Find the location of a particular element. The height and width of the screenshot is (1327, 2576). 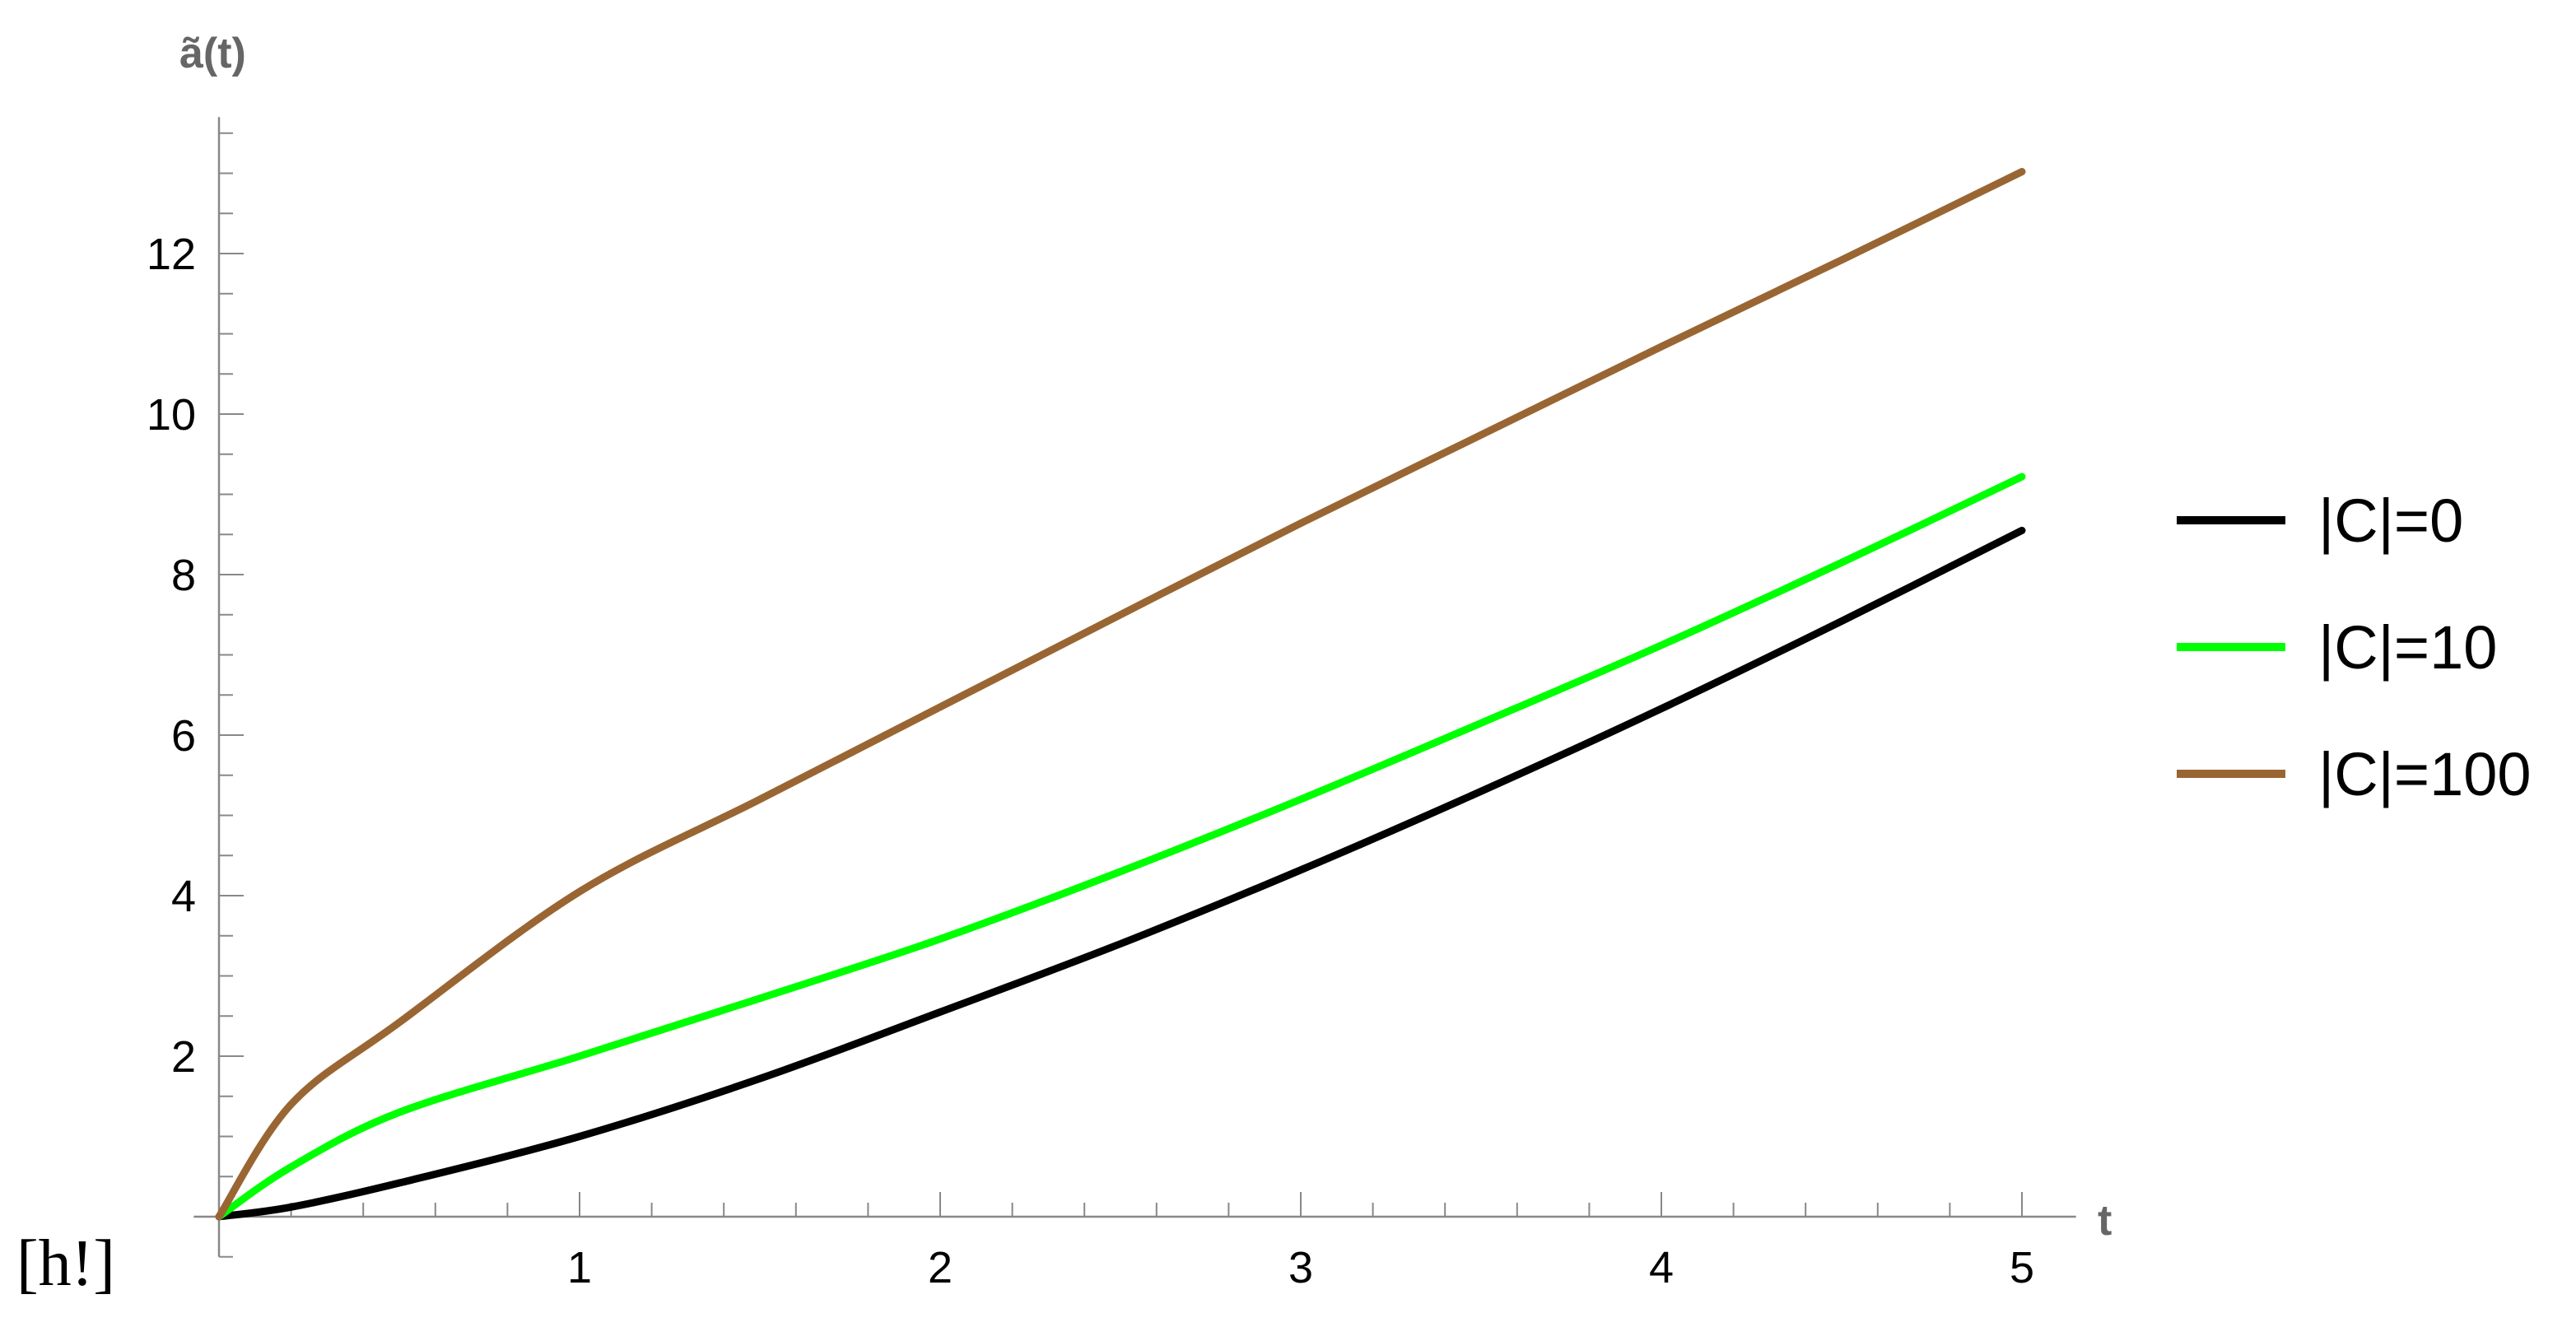

y-tick-label: 8 is located at coordinates (183, 575).